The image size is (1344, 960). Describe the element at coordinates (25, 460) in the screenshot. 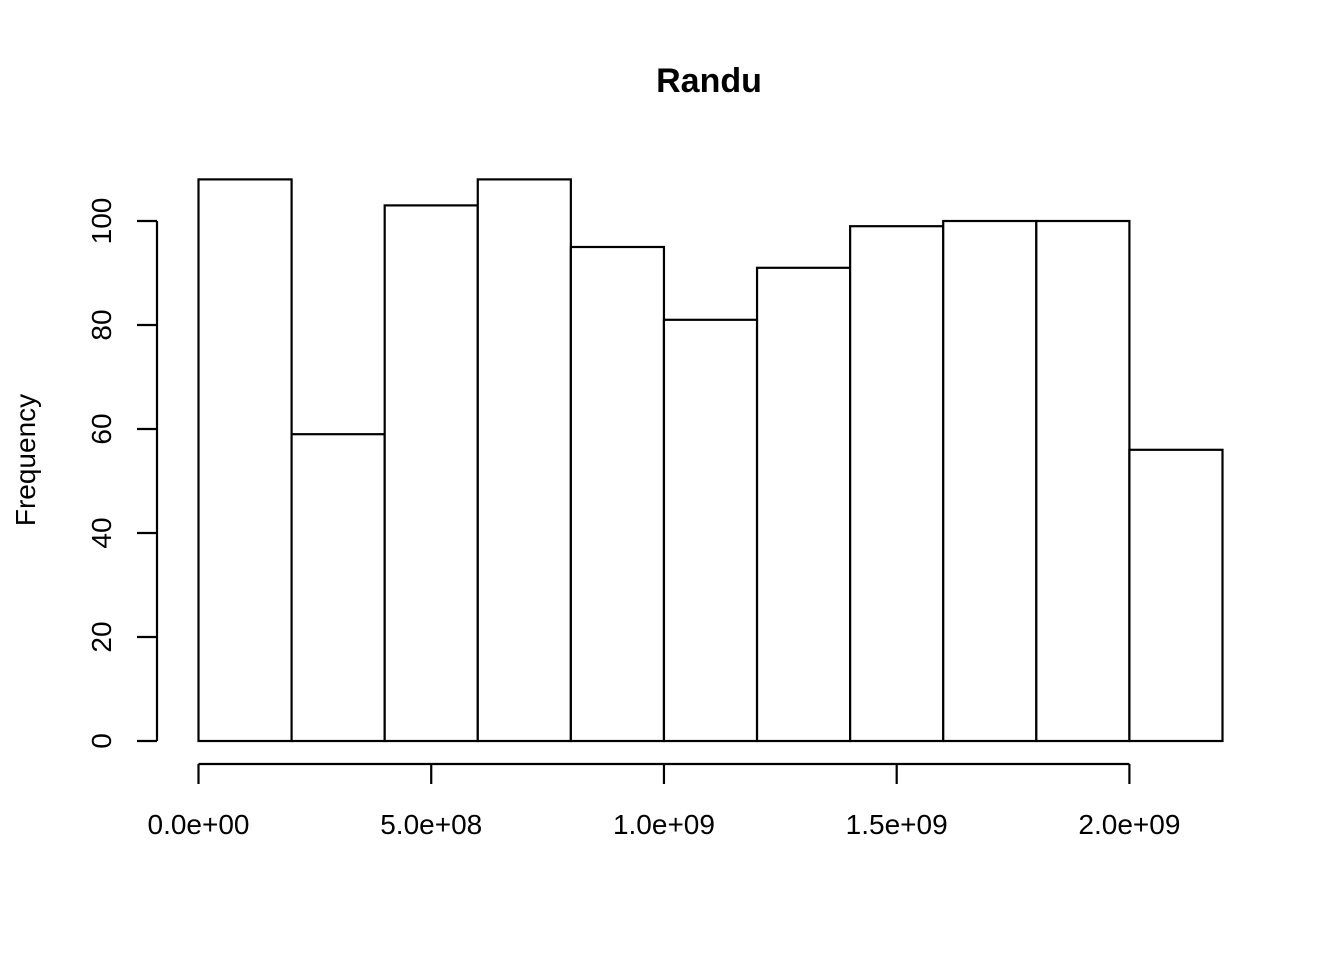

I see `y-axis-label: Frequency` at that location.